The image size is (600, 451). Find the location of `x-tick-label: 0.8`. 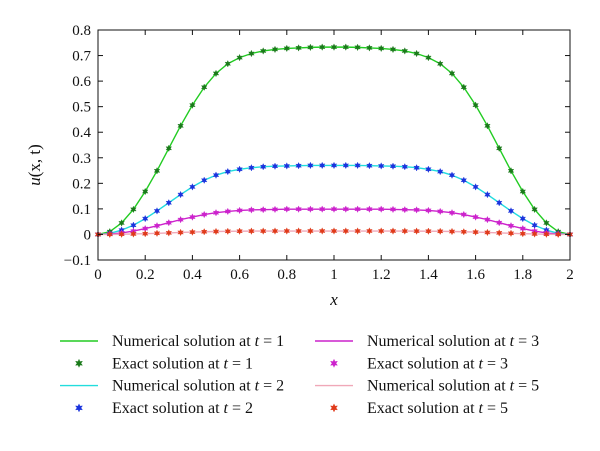

x-tick-label: 0.8 is located at coordinates (286, 275).